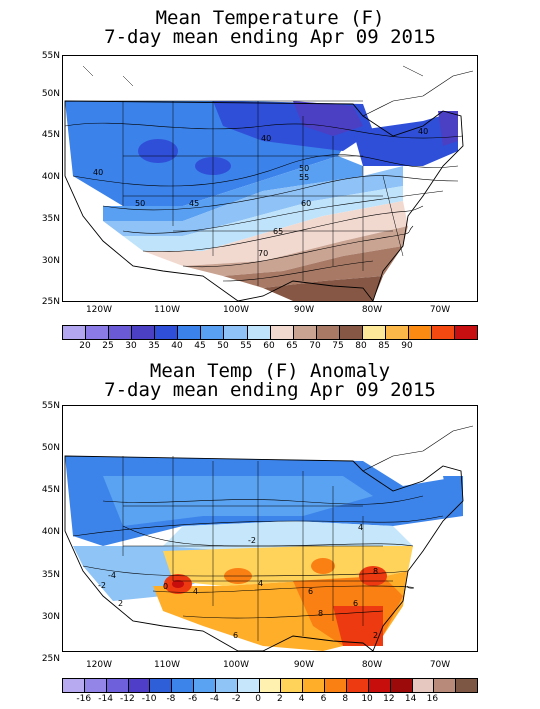 Image resolution: width=540 pixels, height=709 pixels. What do you see at coordinates (432, 699) in the screenshot?
I see `colorbar-label: 16` at bounding box center [432, 699].